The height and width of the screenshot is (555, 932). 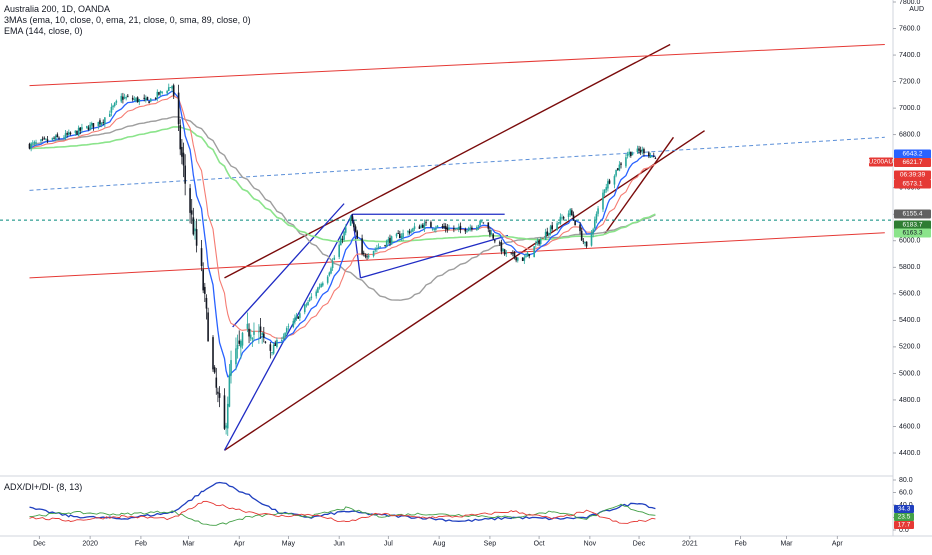 I want to click on adx-series-di-, so click(x=342, y=512).